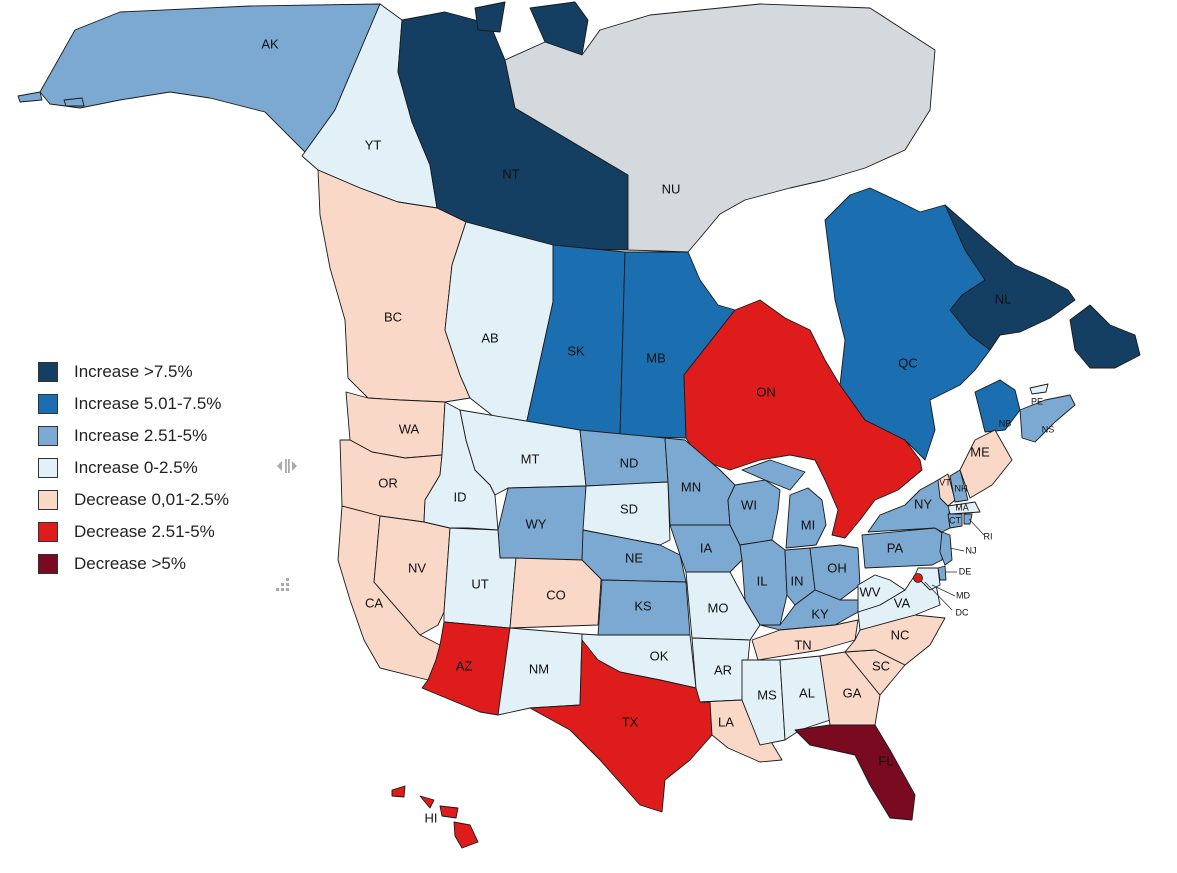 Image resolution: width=1177 pixels, height=873 pixels. I want to click on region-shape-ct, so click(955, 521).